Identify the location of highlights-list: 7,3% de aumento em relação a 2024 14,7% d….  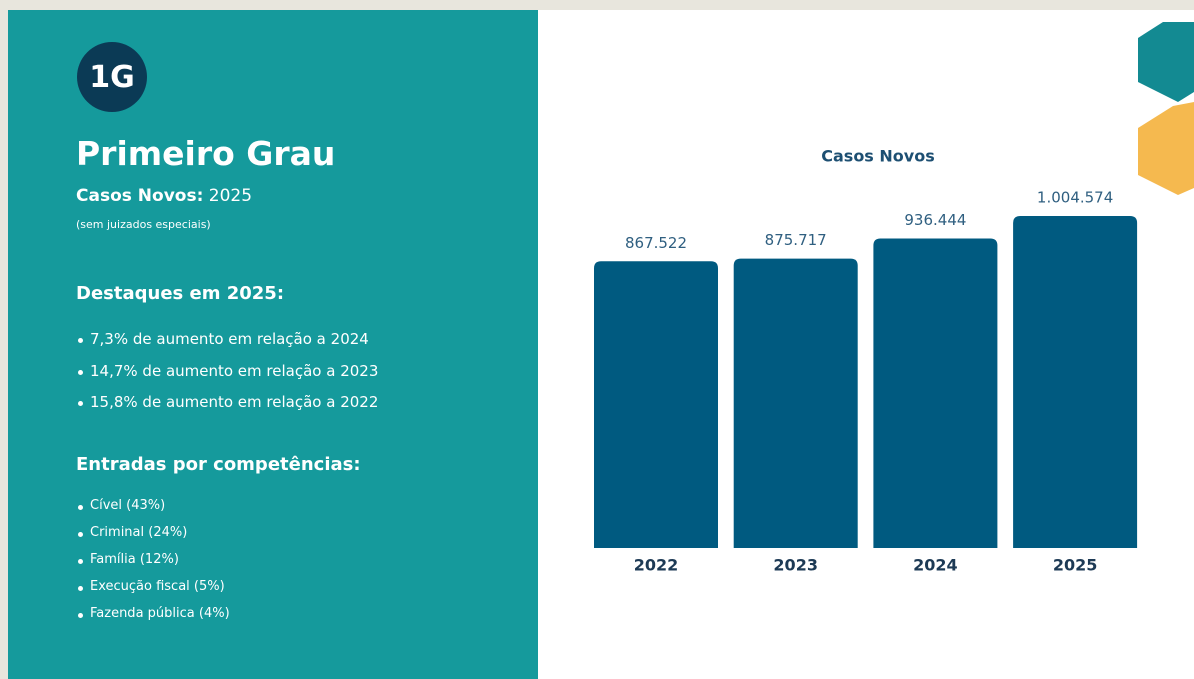
(227, 377).